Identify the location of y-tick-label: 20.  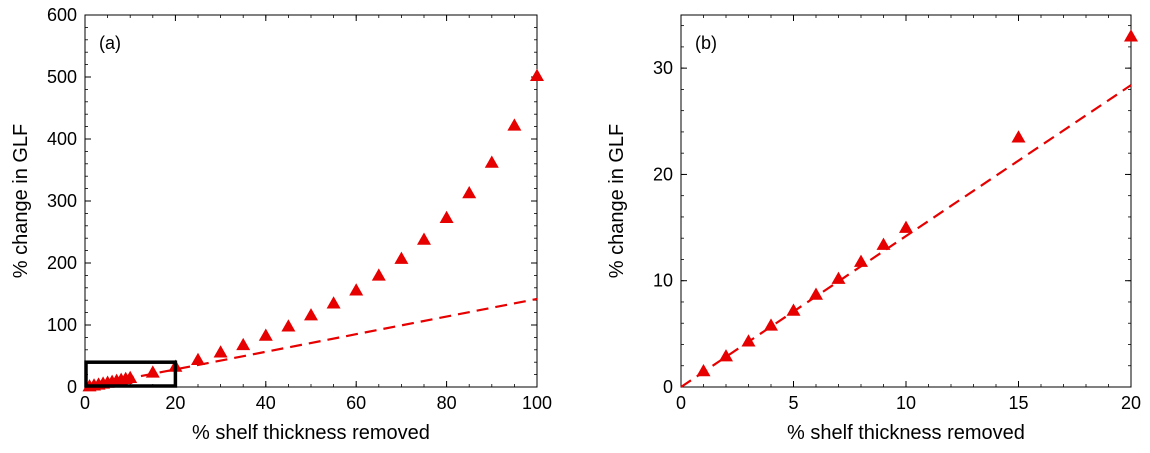
(663, 174).